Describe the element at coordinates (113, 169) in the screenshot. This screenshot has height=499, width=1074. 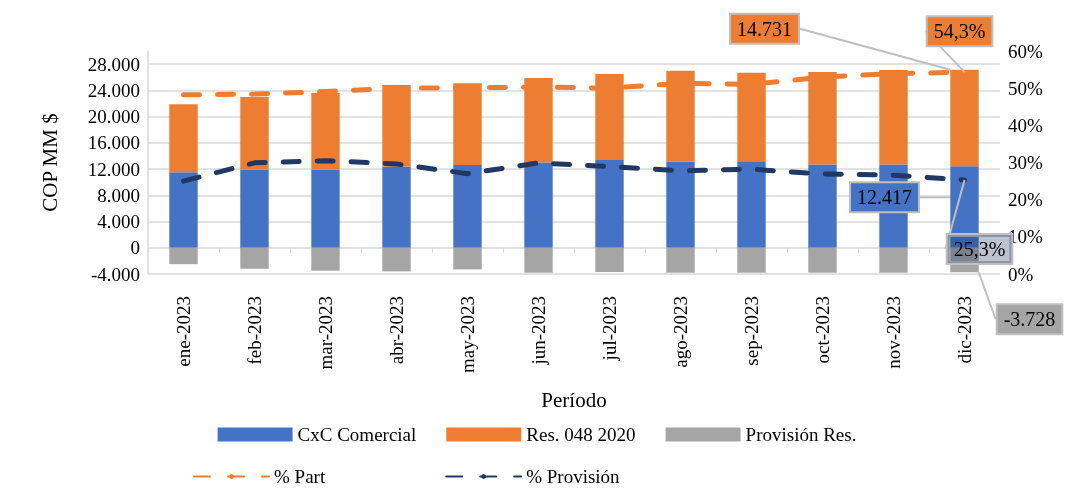
I see `y-tick-label: 12.000` at that location.